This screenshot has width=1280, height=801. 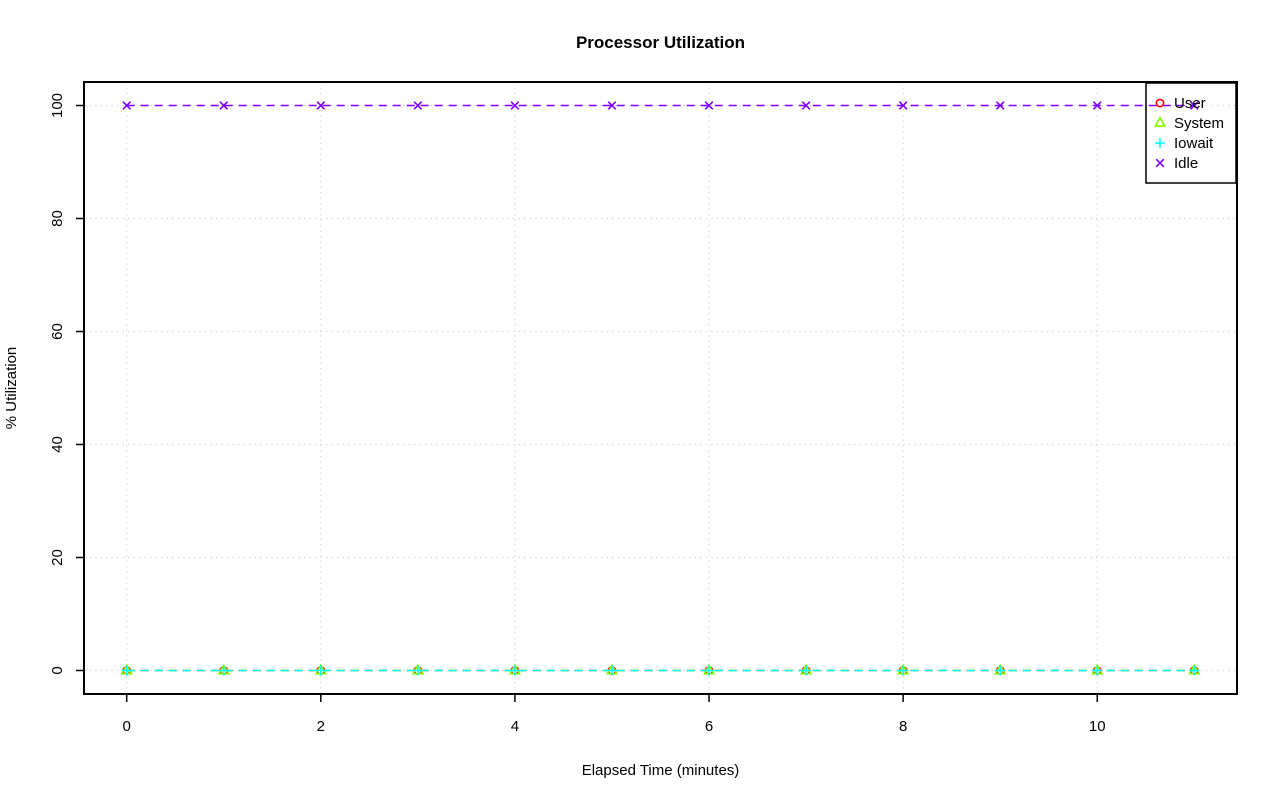 What do you see at coordinates (903, 726) in the screenshot?
I see `x-axis-tick-label: 8` at bounding box center [903, 726].